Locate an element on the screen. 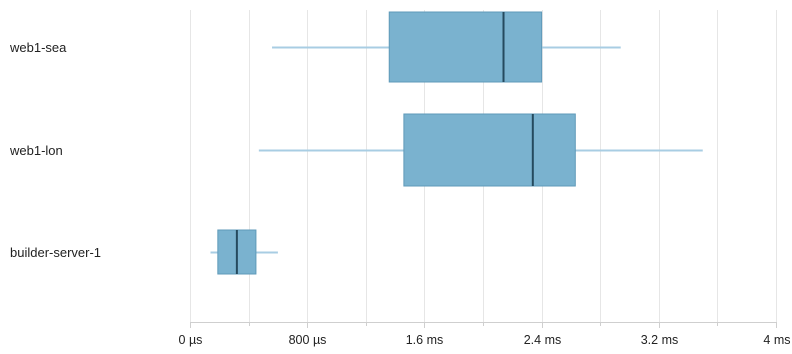 The image size is (792, 354). category-label: web1-lon is located at coordinates (36, 150).